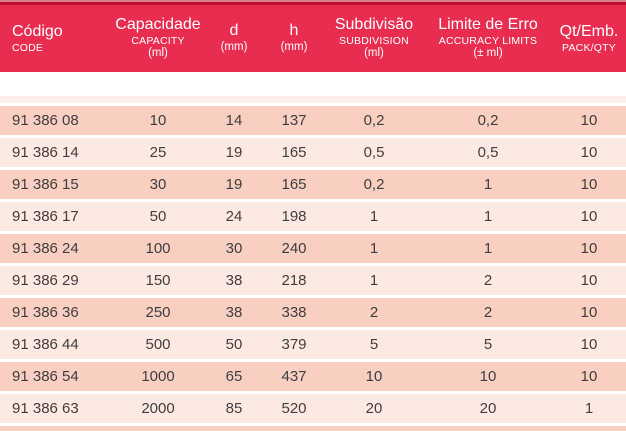 This screenshot has width=626, height=431. What do you see at coordinates (488, 248) in the screenshot?
I see `cell-limite_de_erro: 1` at bounding box center [488, 248].